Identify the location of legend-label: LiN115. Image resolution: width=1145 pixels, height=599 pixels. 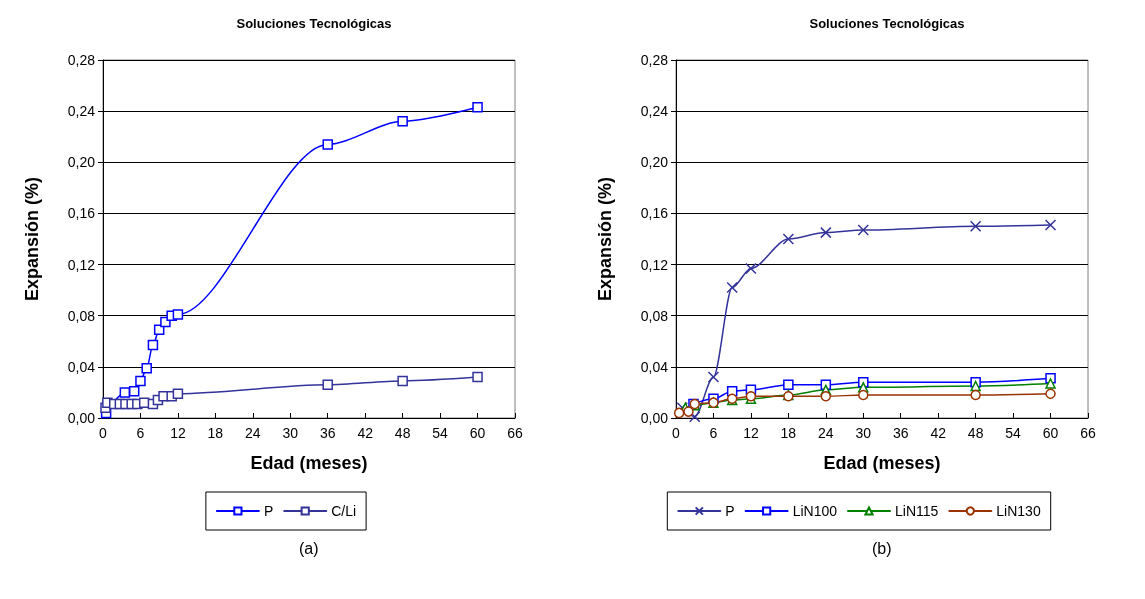
(917, 511).